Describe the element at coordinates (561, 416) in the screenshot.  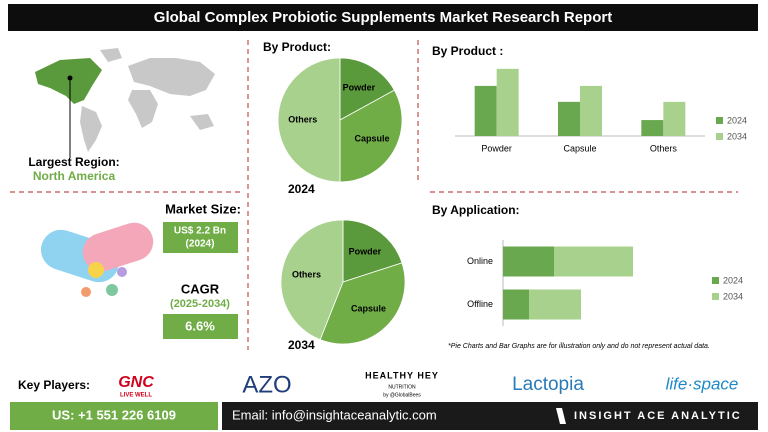
I see `brand-icon` at that location.